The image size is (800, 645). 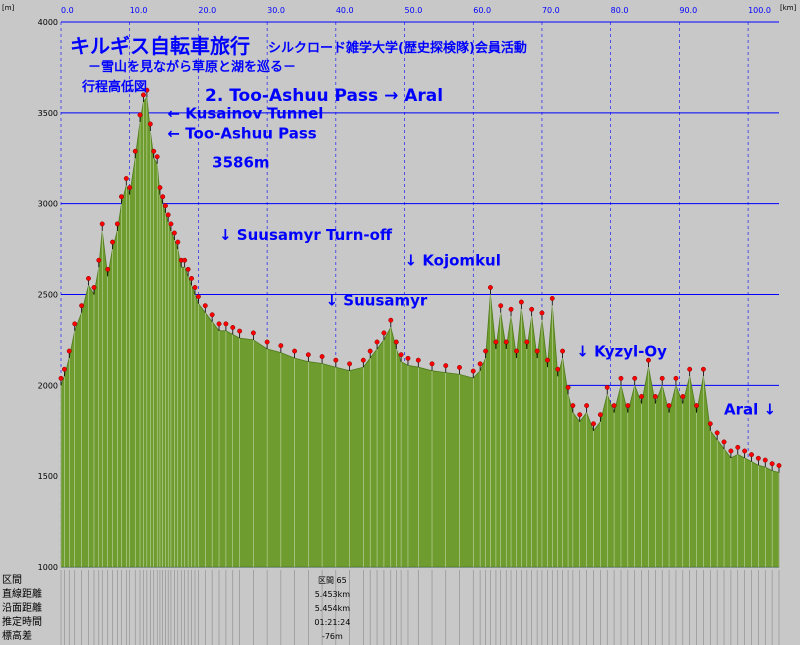 I want to click on y-tick-label: 2500, so click(x=48, y=295).